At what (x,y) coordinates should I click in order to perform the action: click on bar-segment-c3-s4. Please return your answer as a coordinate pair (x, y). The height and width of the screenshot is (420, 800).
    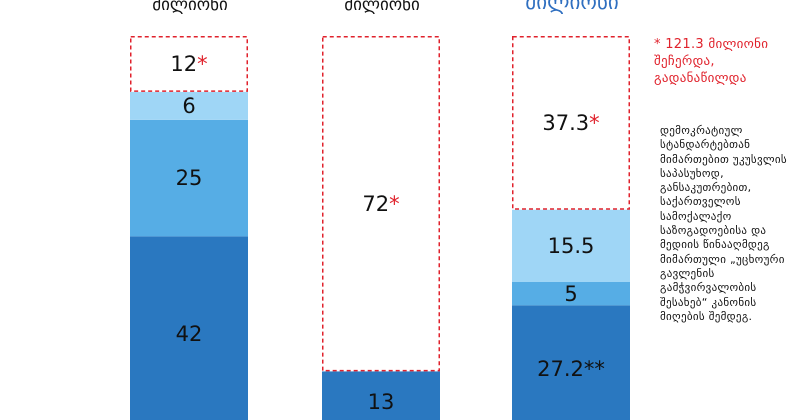
    Looking at the image, I should click on (571, 123).